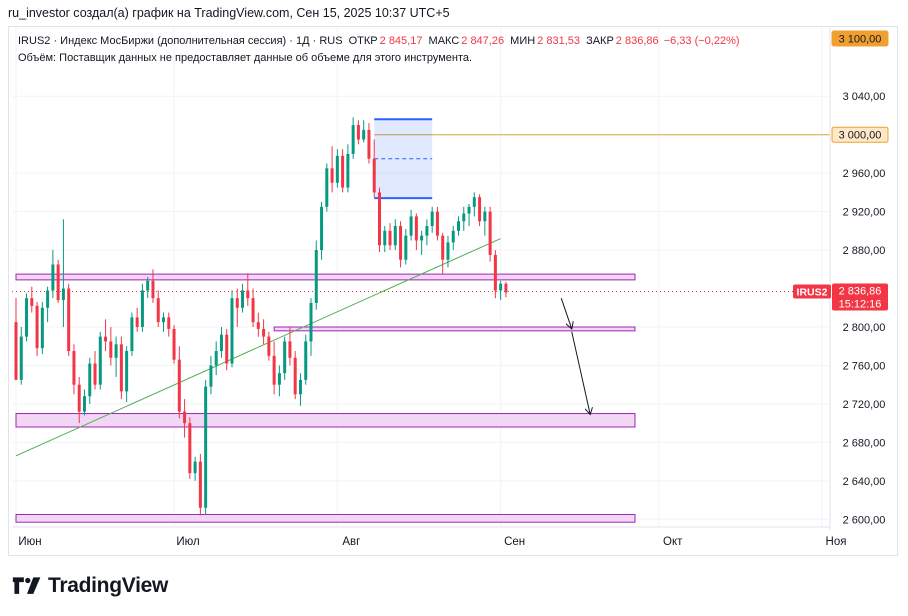 The height and width of the screenshot is (616, 908). Describe the element at coordinates (860, 305) in the screenshot. I see `price-tag-countdown: 15:12:16` at that location.